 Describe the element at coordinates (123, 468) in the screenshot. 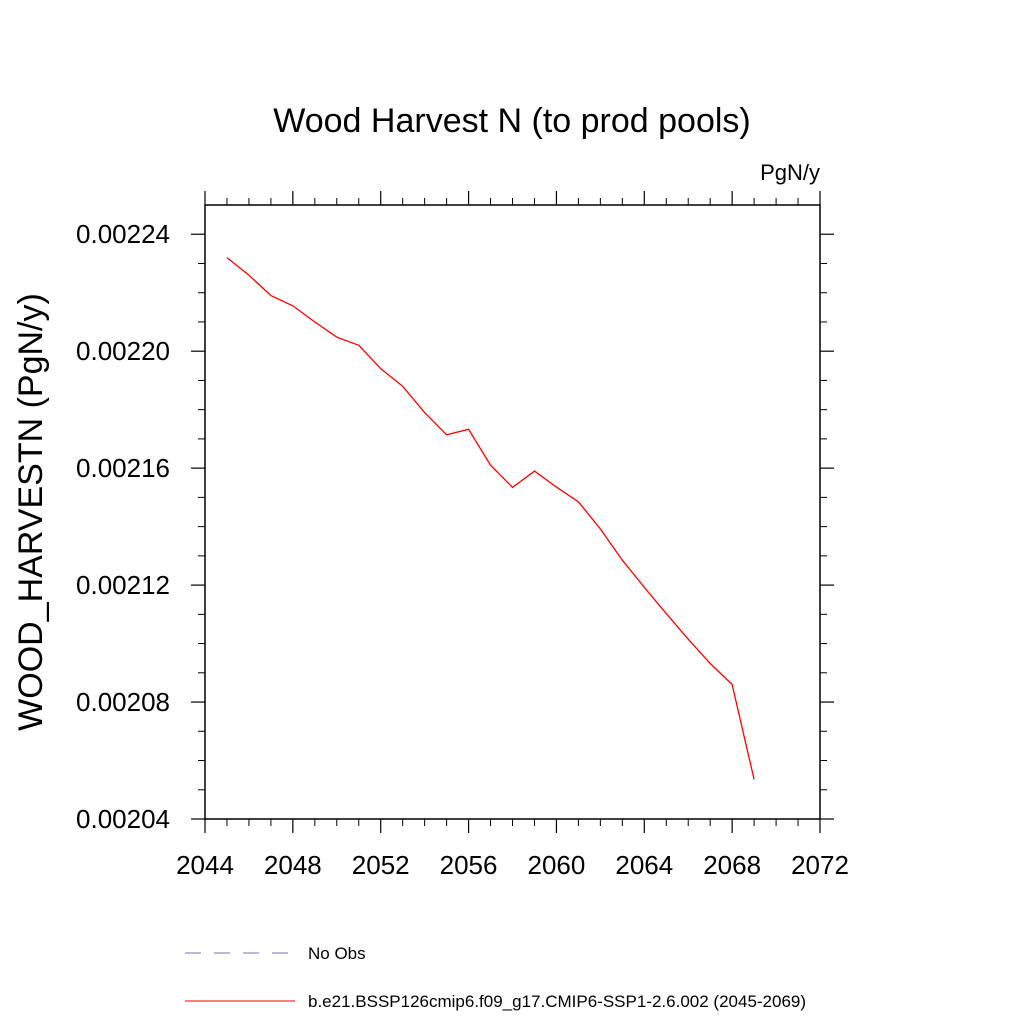

I see `y-tick-label: 0.00216` at that location.